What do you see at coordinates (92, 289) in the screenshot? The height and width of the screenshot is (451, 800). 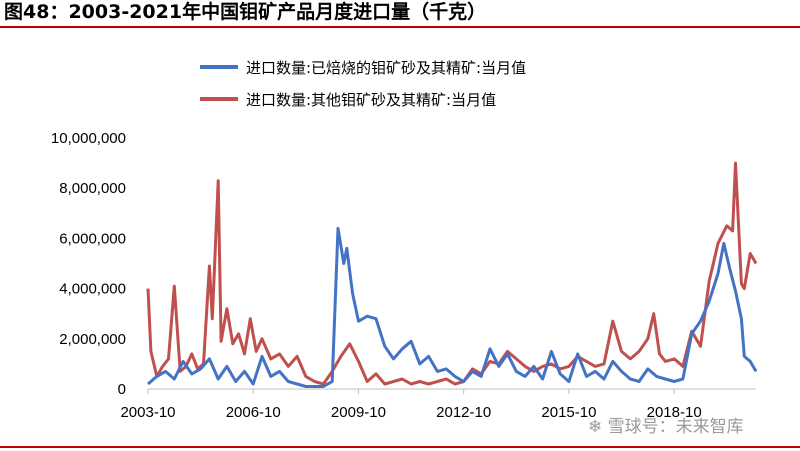 I see `y-tick-label: 4,000,000` at bounding box center [92, 289].